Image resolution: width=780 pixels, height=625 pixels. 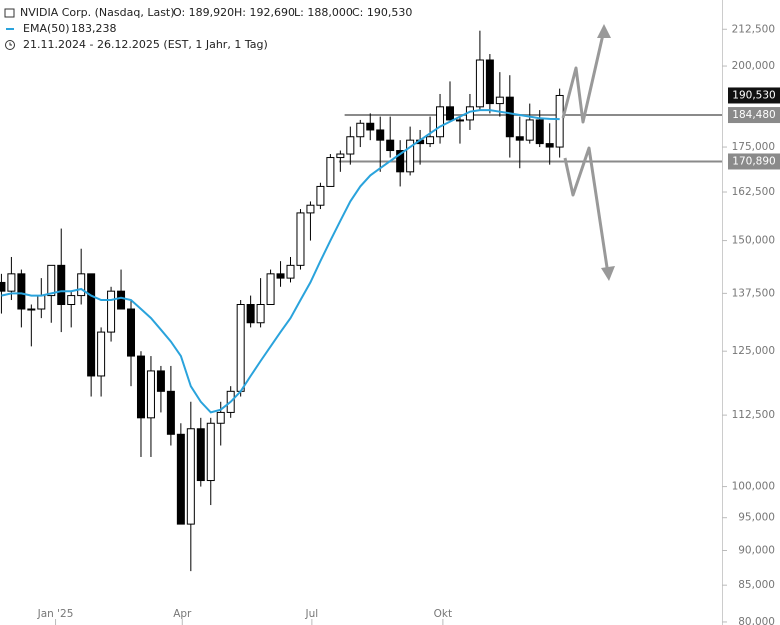 I want to click on x-tick-label: Apr, so click(x=182, y=614).